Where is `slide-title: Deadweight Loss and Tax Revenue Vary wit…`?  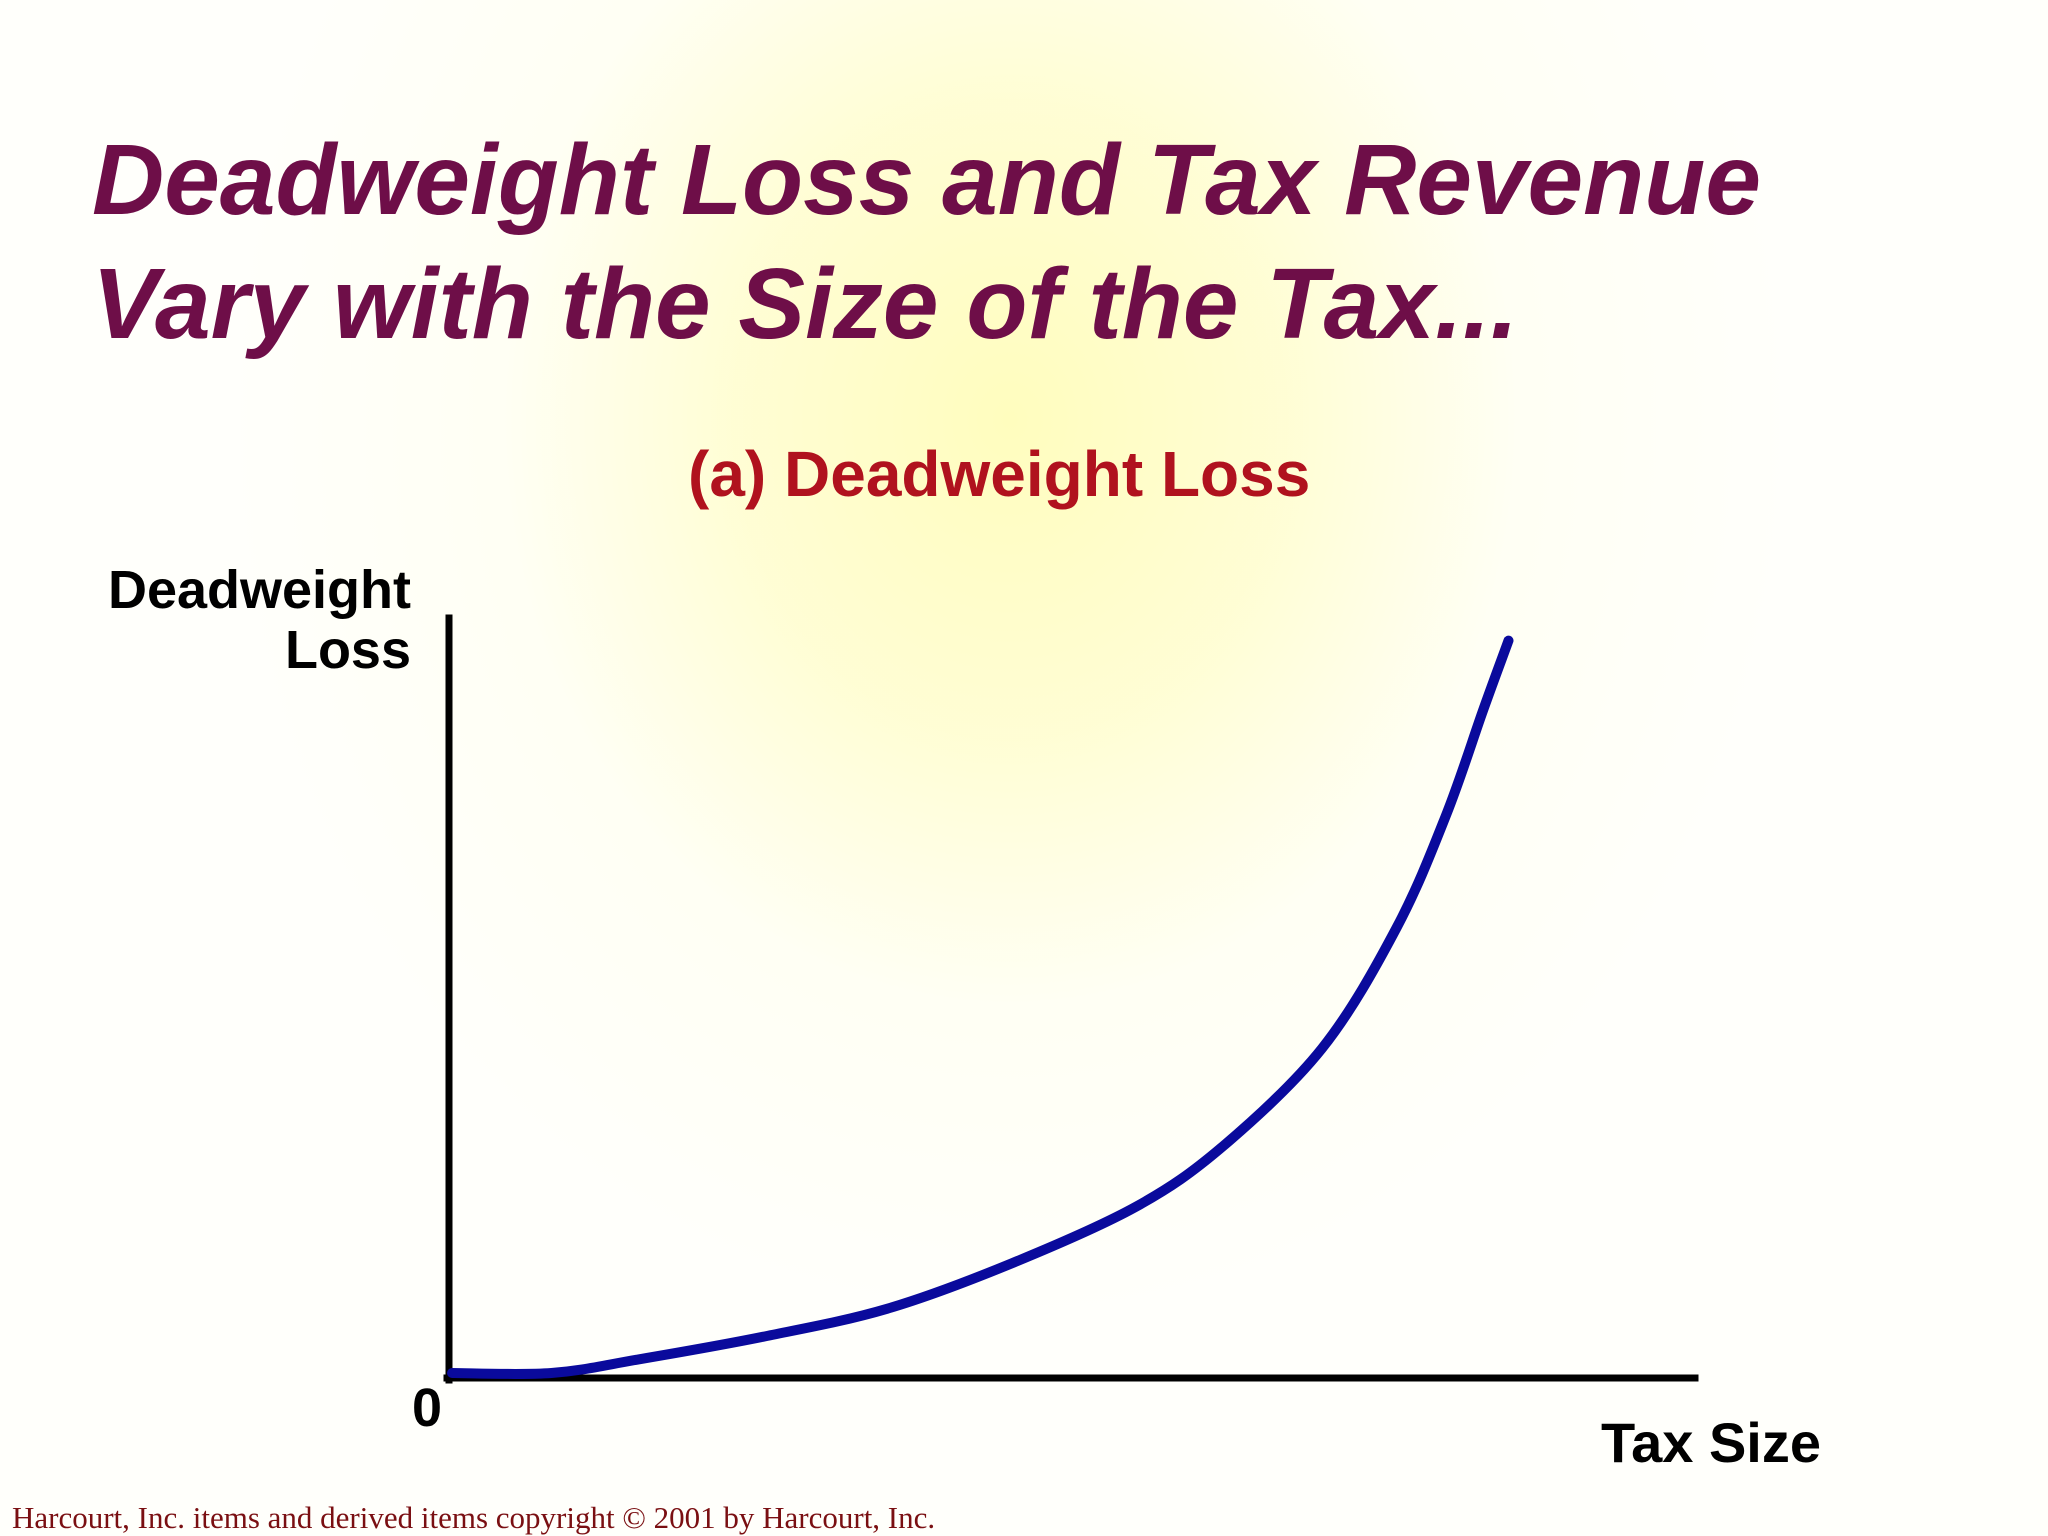
slide-title: Deadweight Loss and Tax Revenue Vary wit… is located at coordinates (926, 242).